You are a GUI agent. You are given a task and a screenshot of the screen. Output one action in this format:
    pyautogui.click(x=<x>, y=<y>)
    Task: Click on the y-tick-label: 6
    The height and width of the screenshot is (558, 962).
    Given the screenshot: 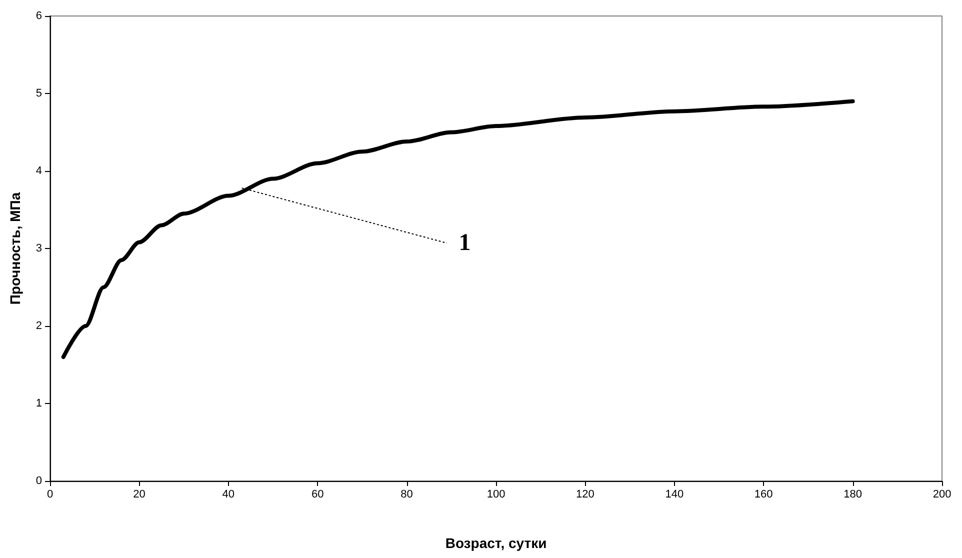 What is the action you would take?
    pyautogui.click(x=39, y=16)
    